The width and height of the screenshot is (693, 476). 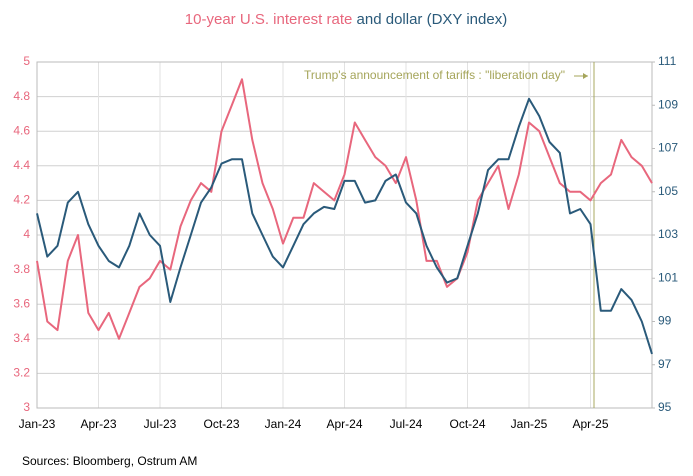 I want to click on x-tick-label: Apr-24, so click(x=344, y=424).